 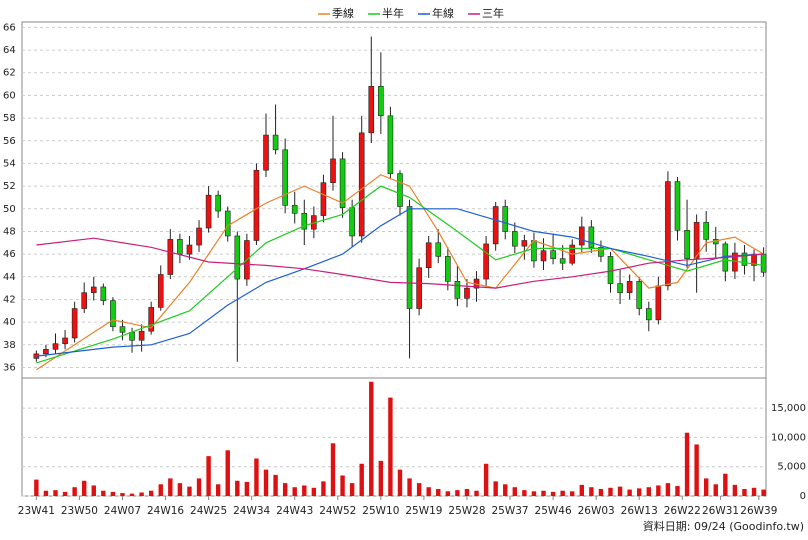 I want to click on y-tick-label: 0, so click(x=803, y=496).